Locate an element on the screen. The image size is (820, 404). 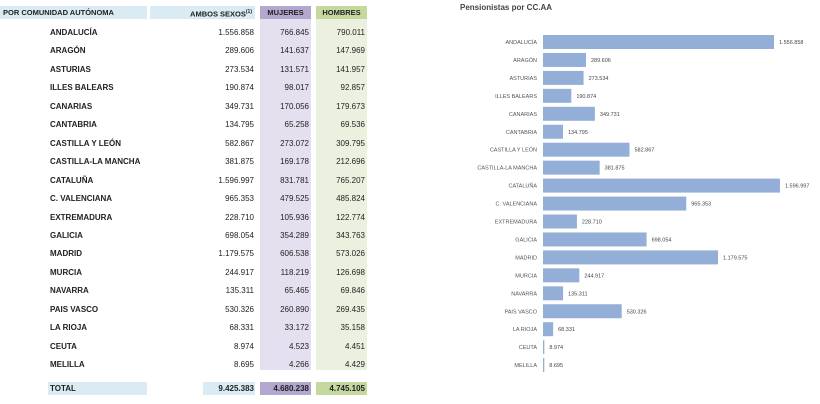
header-bg-region is located at coordinates (73, 12).